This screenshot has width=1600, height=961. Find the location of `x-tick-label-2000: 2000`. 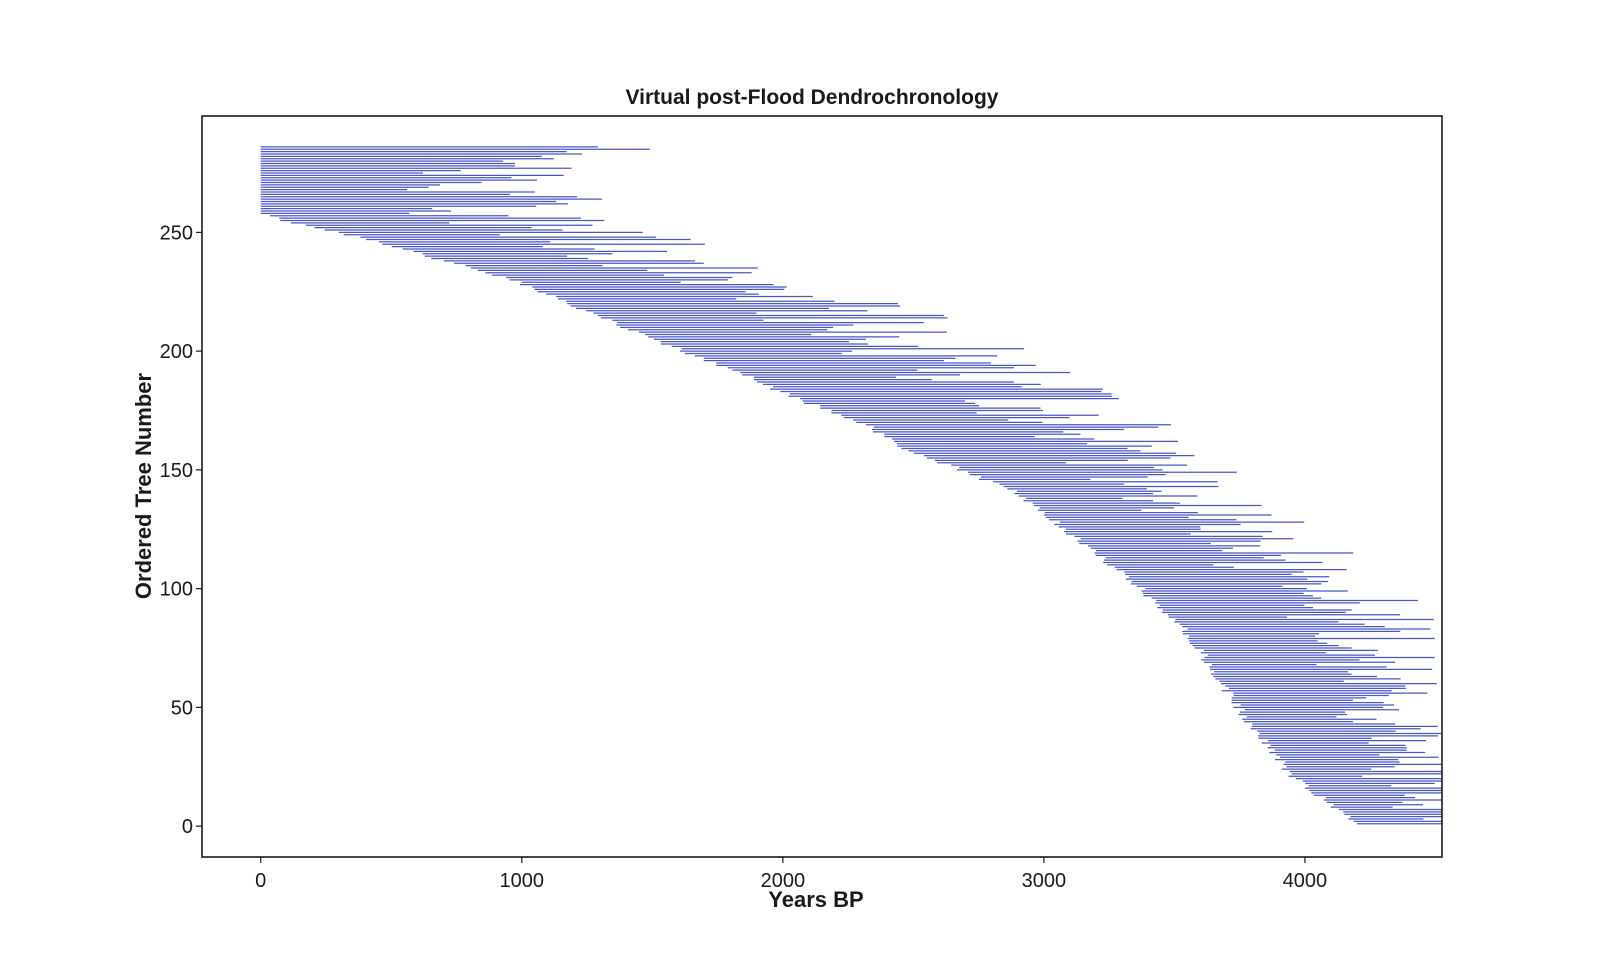

x-tick-label-2000: 2000 is located at coordinates (783, 881).